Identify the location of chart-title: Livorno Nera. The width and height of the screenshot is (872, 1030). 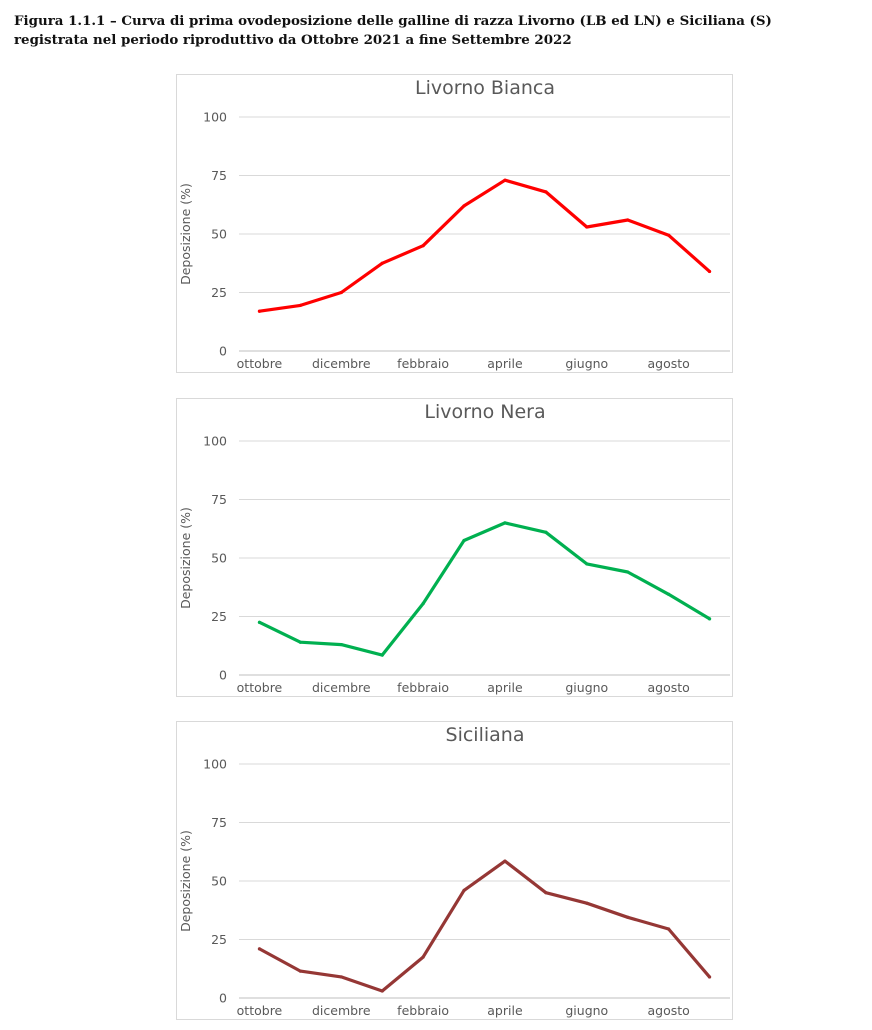
(484, 412).